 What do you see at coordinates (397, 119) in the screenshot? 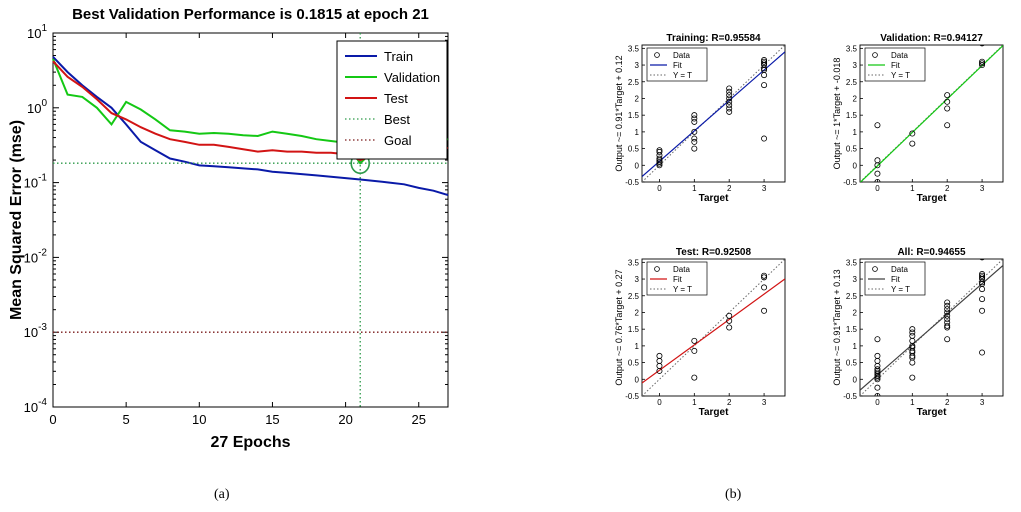
I see `legend-label-best: Best` at bounding box center [397, 119].